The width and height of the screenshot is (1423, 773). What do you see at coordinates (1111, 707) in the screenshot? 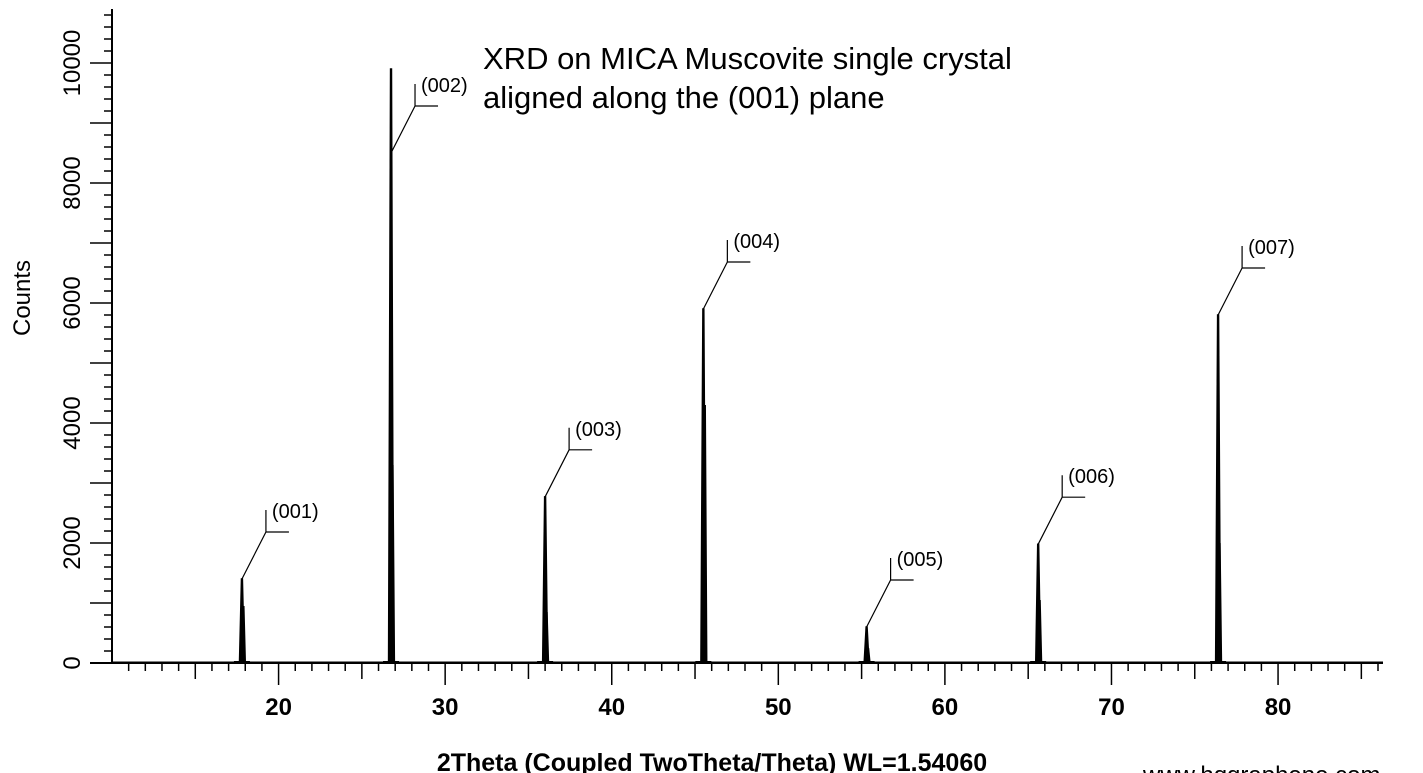
I see `x-tick-label: 70` at bounding box center [1111, 707].